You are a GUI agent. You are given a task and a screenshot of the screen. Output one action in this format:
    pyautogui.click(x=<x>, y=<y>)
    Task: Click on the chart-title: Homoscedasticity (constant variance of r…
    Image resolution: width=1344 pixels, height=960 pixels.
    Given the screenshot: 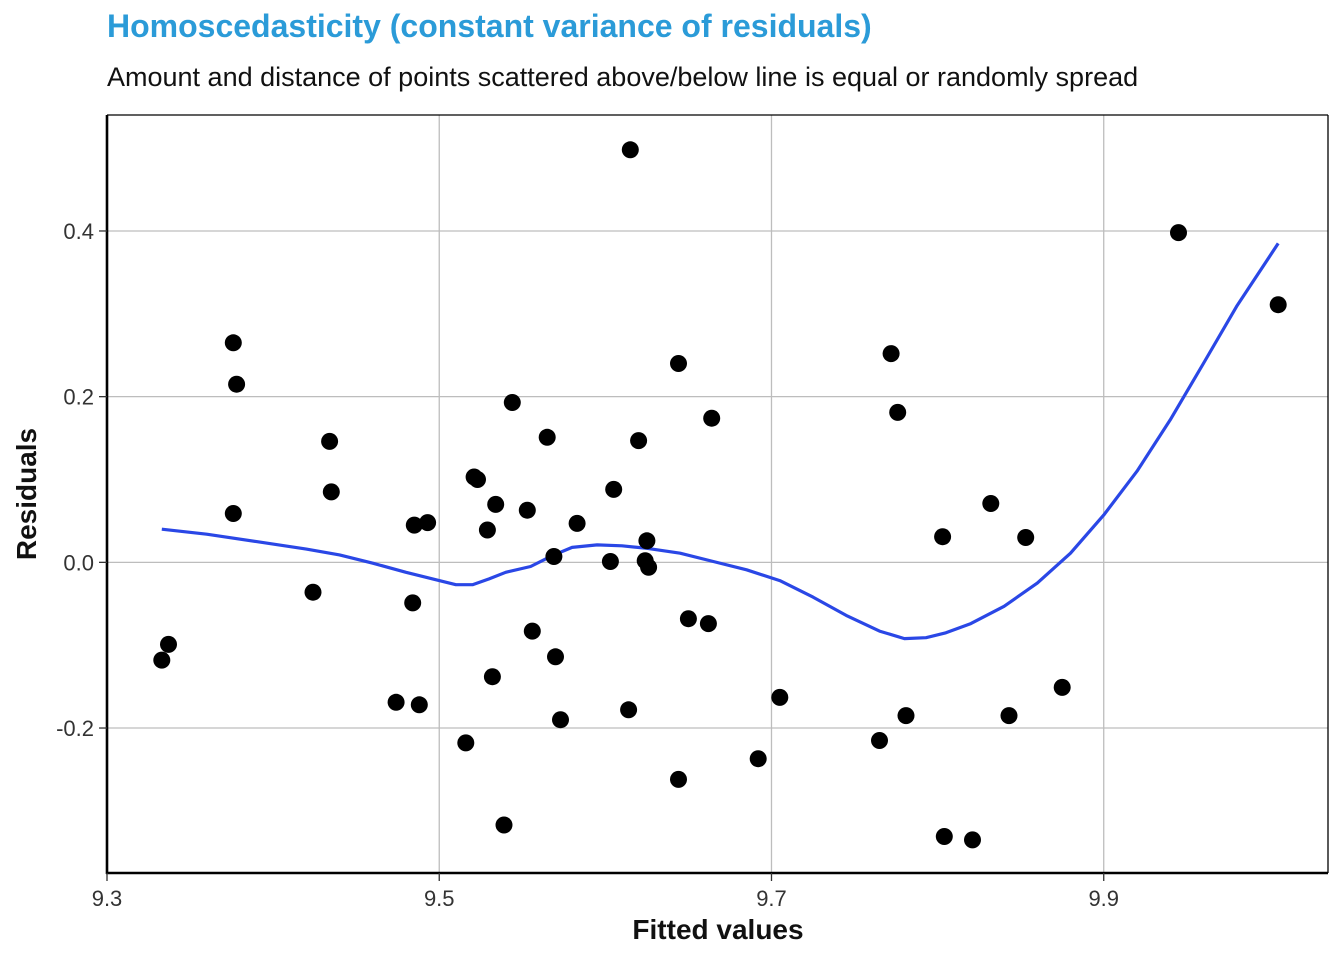 What is the action you would take?
    pyautogui.click(x=489, y=26)
    